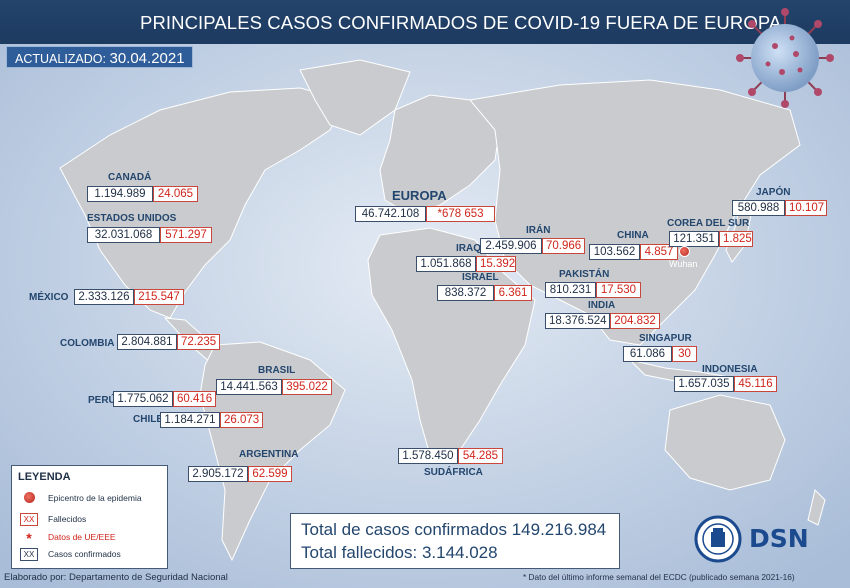 The image size is (850, 588). What do you see at coordinates (29, 497) in the screenshot?
I see `epicenter-dot-icon` at bounding box center [29, 497].